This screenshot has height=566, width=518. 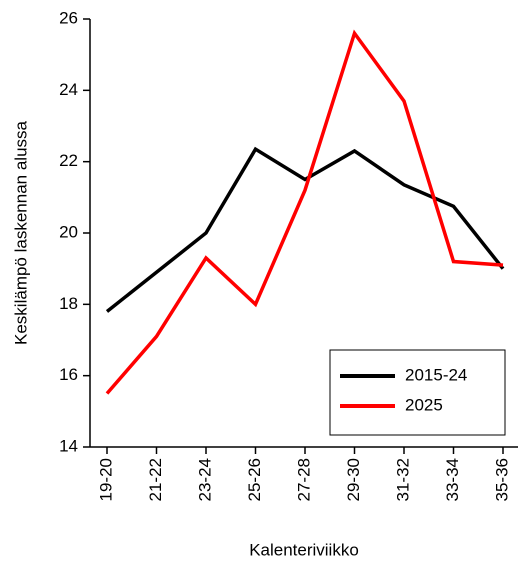 What do you see at coordinates (254, 479) in the screenshot?
I see `x-tick-label: 25-26` at bounding box center [254, 479].